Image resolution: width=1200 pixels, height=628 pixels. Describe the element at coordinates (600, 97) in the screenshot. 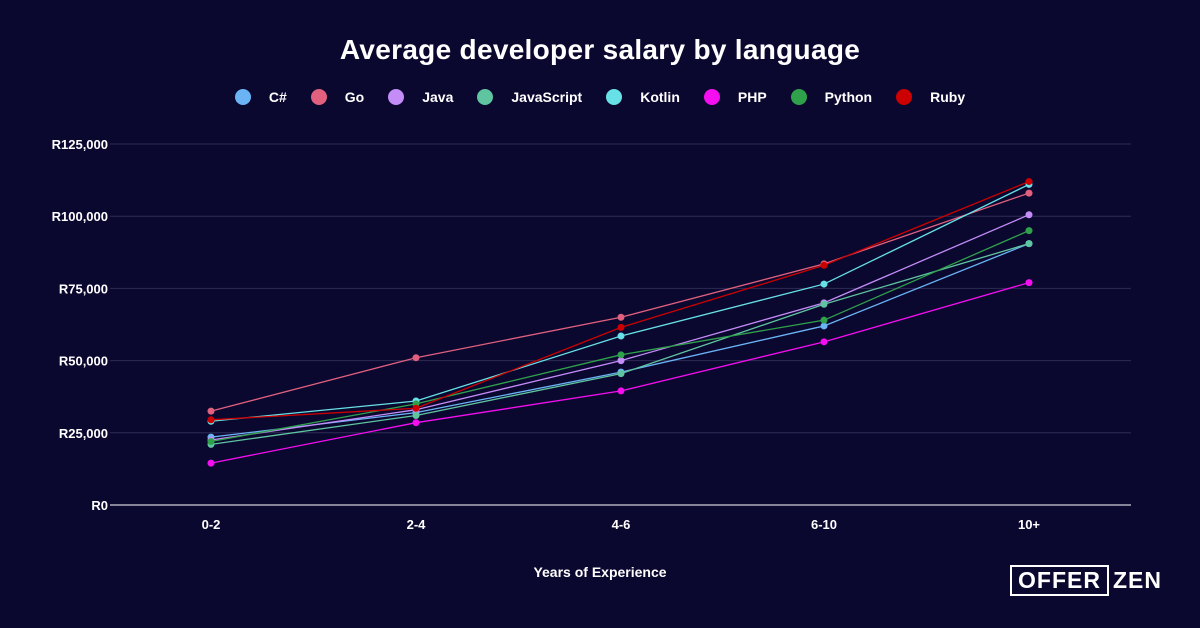

I see `chart-legend: C# Go Java JavaScript Kotlin PHP Python Ruby` at that location.